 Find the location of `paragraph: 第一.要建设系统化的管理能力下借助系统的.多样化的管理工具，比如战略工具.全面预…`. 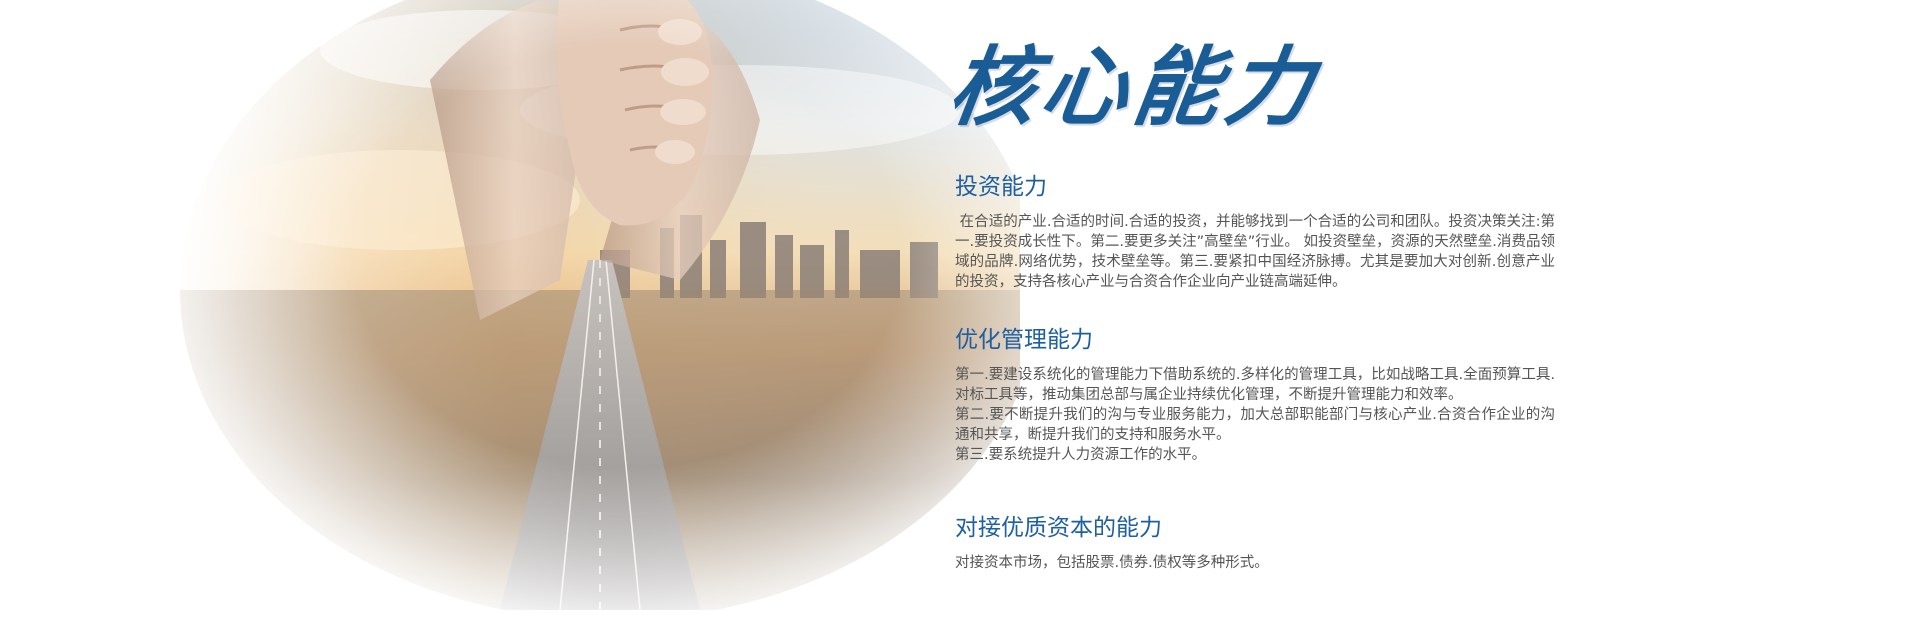

paragraph: 第一.要建设系统化的管理能力下借助系统的.多样化的管理工具，比如战略工具.全面预… is located at coordinates (1255, 385).